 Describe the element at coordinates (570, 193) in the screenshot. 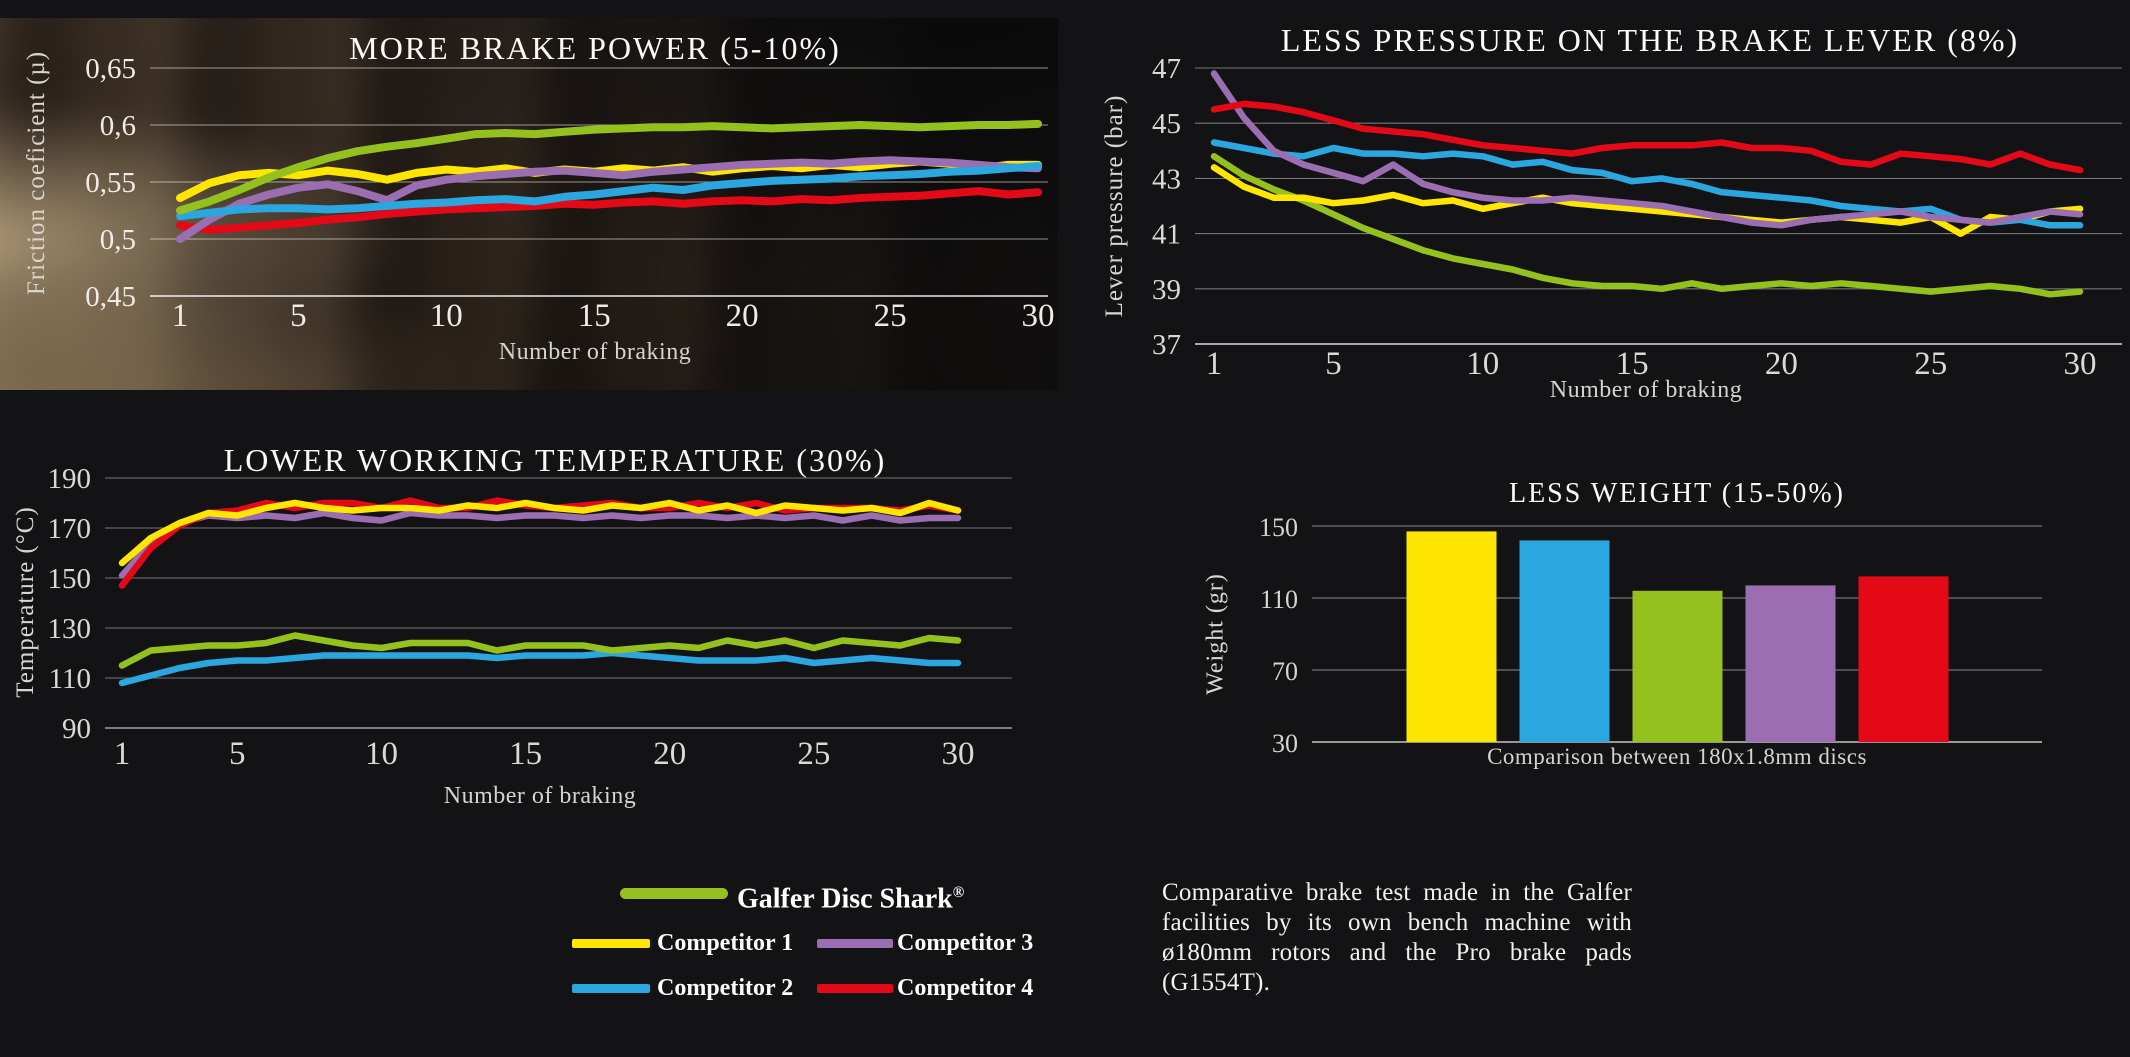

I see `brake-power-plot: 0,650,60,550,50,451 5 10 15 20 25 30` at that location.